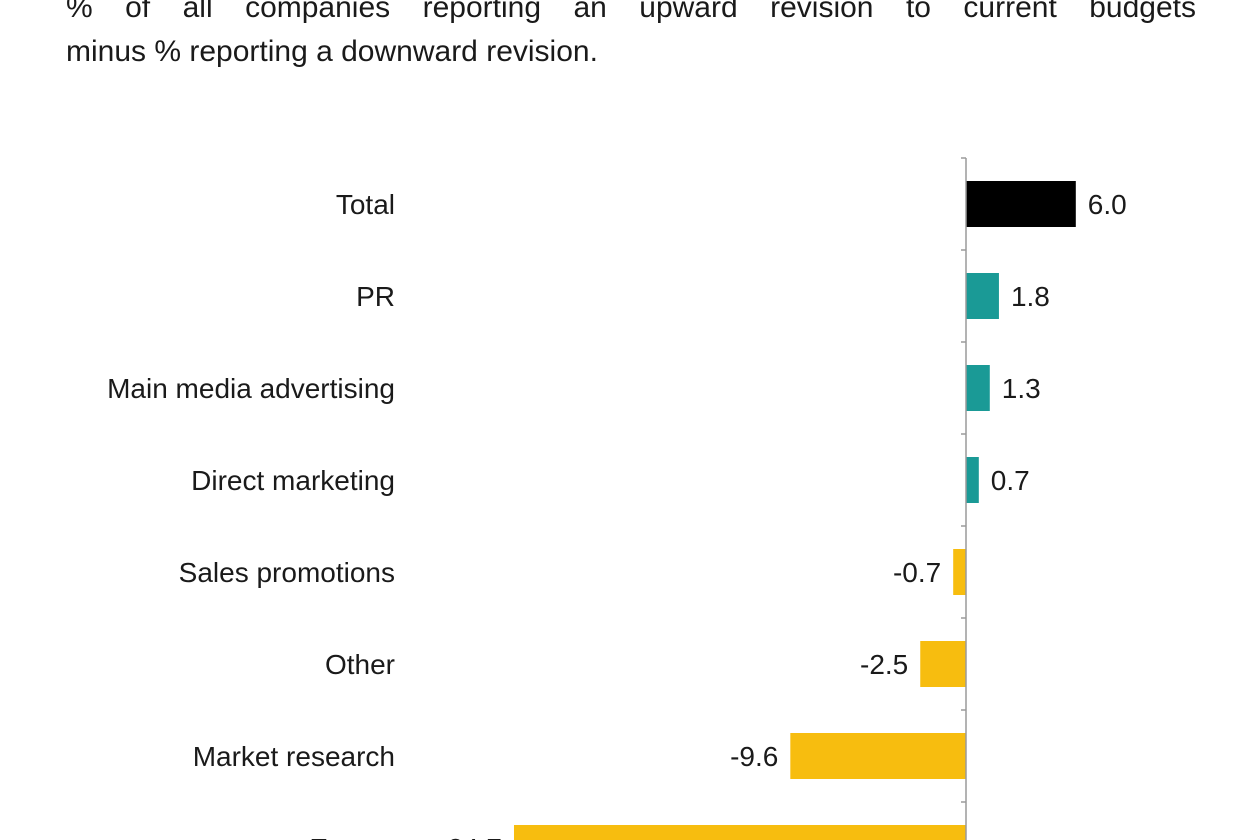  Describe the element at coordinates (251, 388) in the screenshot. I see `category-label-main-media-advertising: Main media advertising` at that location.